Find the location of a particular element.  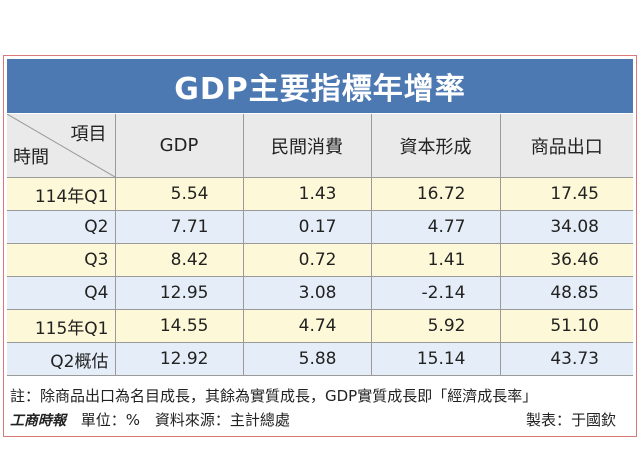

corner-header-cell: 項目 時間 is located at coordinates (61, 146).